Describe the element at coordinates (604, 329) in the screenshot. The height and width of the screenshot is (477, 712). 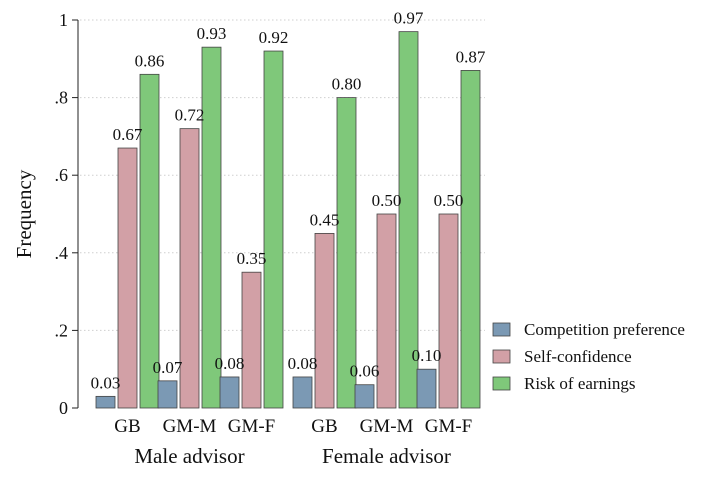
I see `legend-label: Competition preference` at that location.